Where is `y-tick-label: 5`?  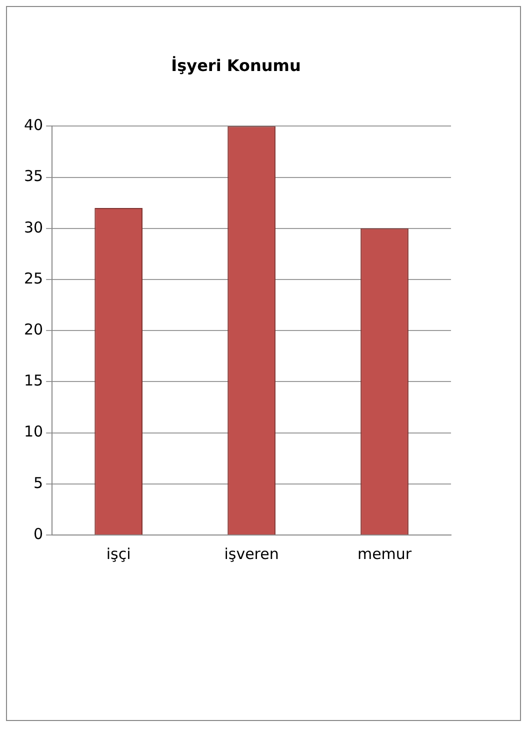 y-tick-label: 5 is located at coordinates (39, 483).